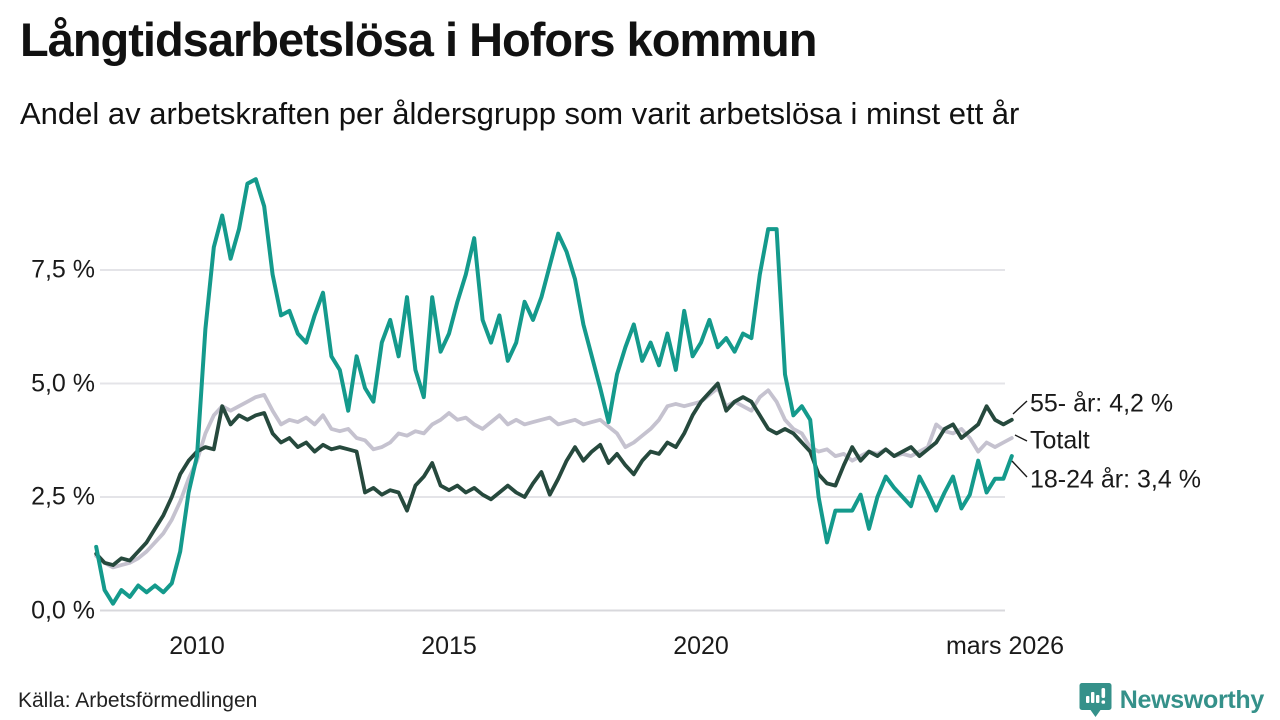 Image resolution: width=1280 pixels, height=720 pixels. Describe the element at coordinates (63, 610) in the screenshot. I see `y-tick-label: 0,0 %` at that location.